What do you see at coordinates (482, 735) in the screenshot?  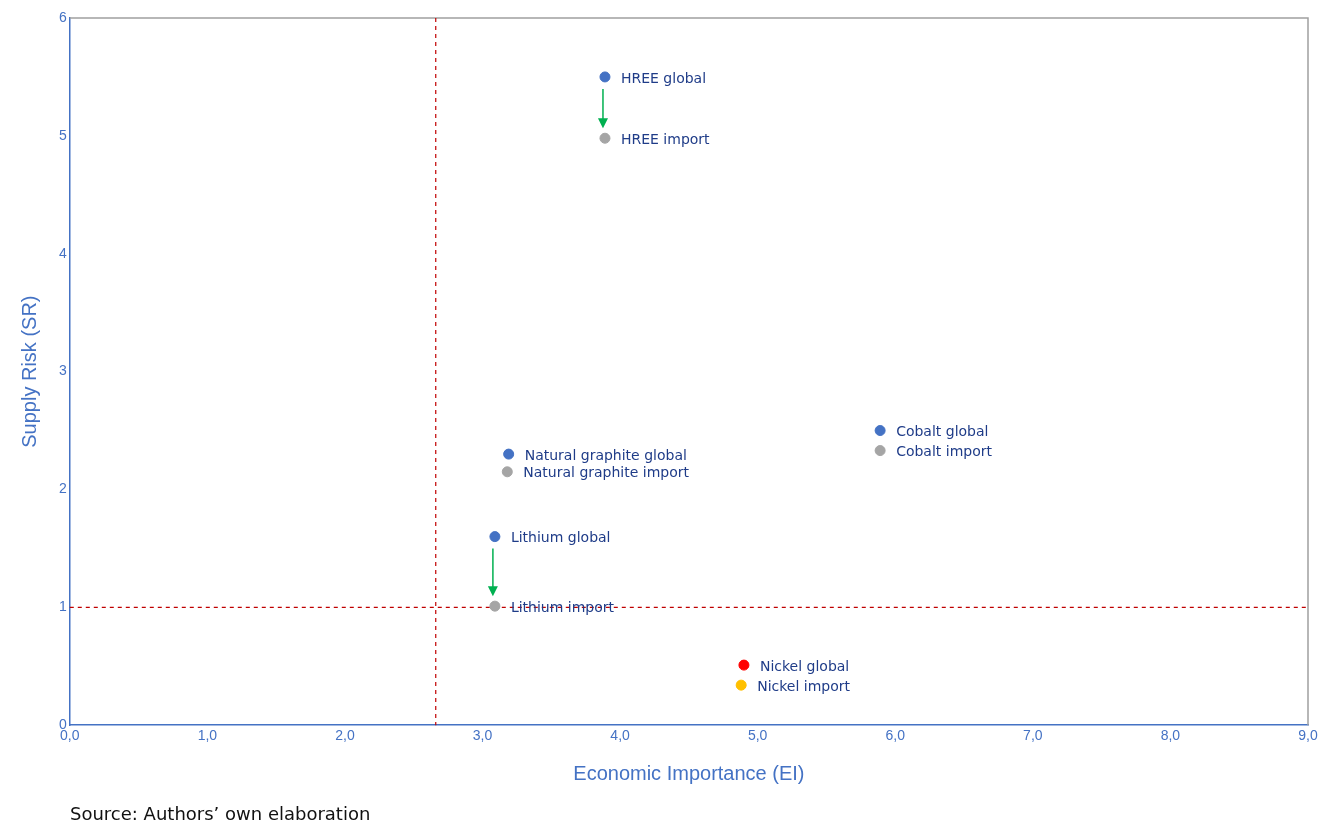 I see `x-tick-label: 3,0` at bounding box center [482, 735].